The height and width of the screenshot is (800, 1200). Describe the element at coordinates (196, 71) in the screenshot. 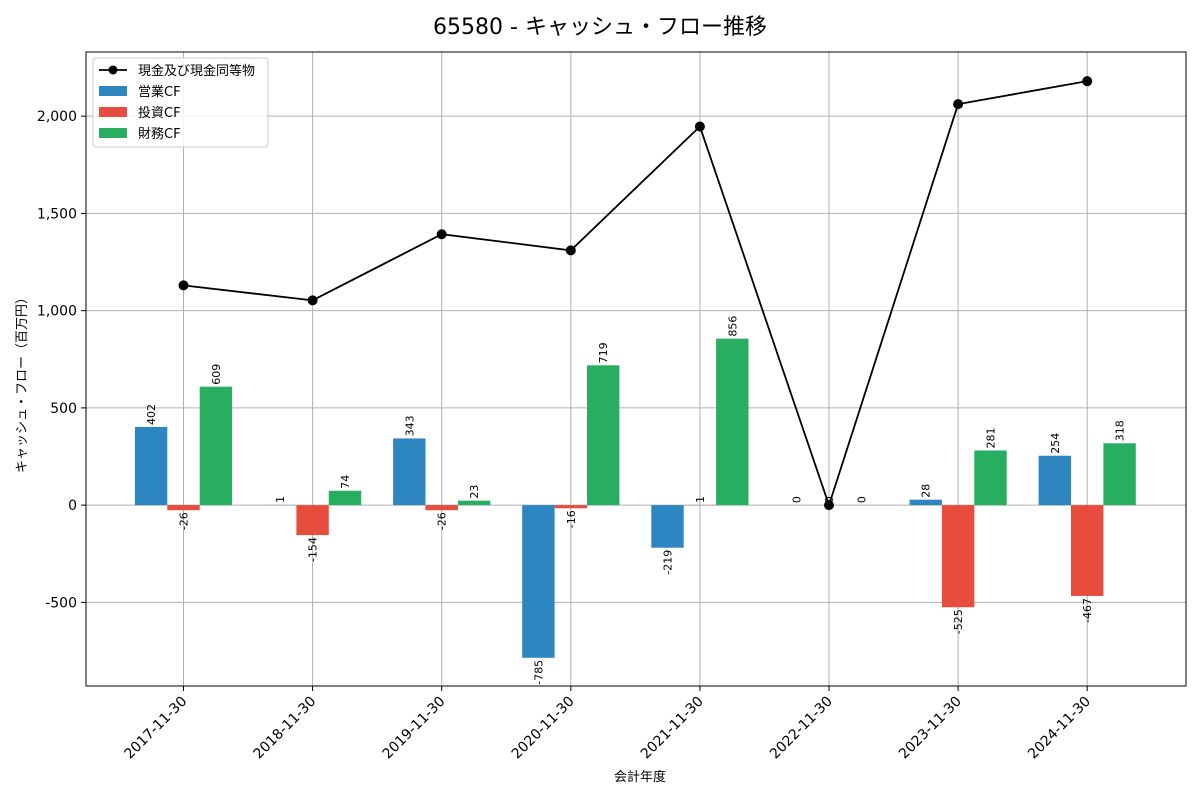

I see `legend-label: 現金及び現金同等物` at that location.